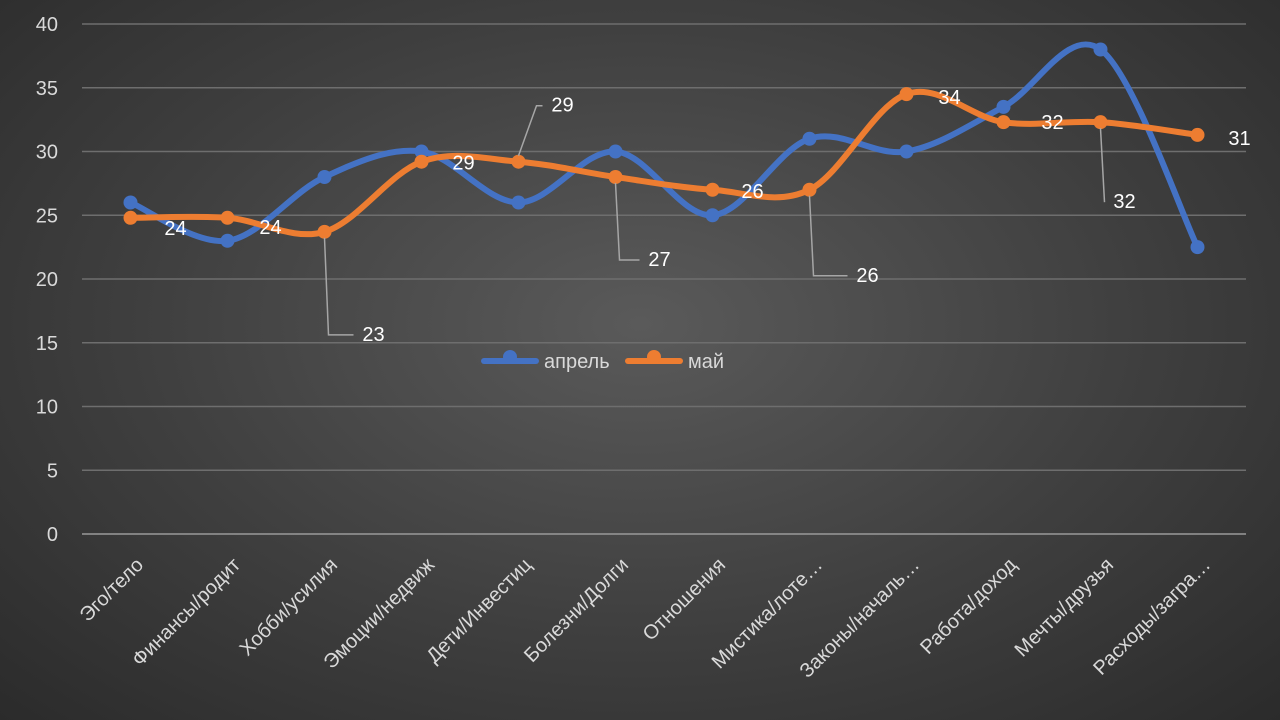 Image resolution: width=1280 pixels, height=720 pixels. Describe the element at coordinates (47, 153) in the screenshot. I see `y-tick-label: 30` at that location.